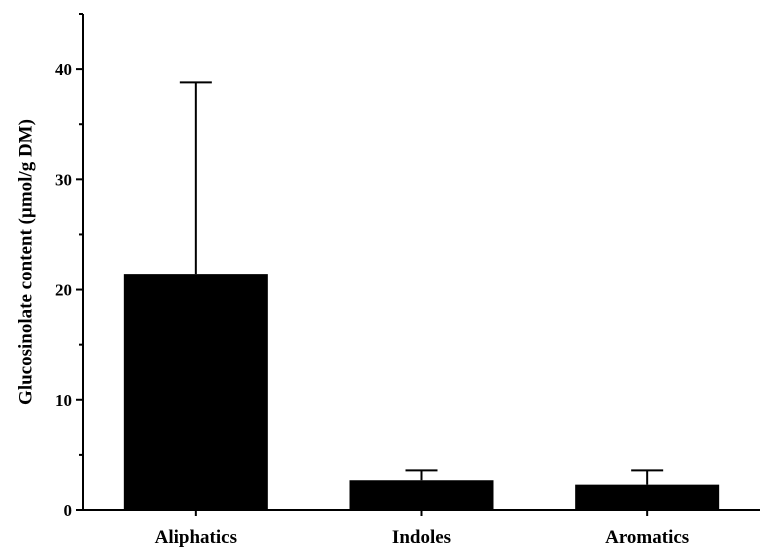 The width and height of the screenshot is (761, 549). Describe the element at coordinates (63, 69) in the screenshot. I see `y-tick-label: 40` at that location.